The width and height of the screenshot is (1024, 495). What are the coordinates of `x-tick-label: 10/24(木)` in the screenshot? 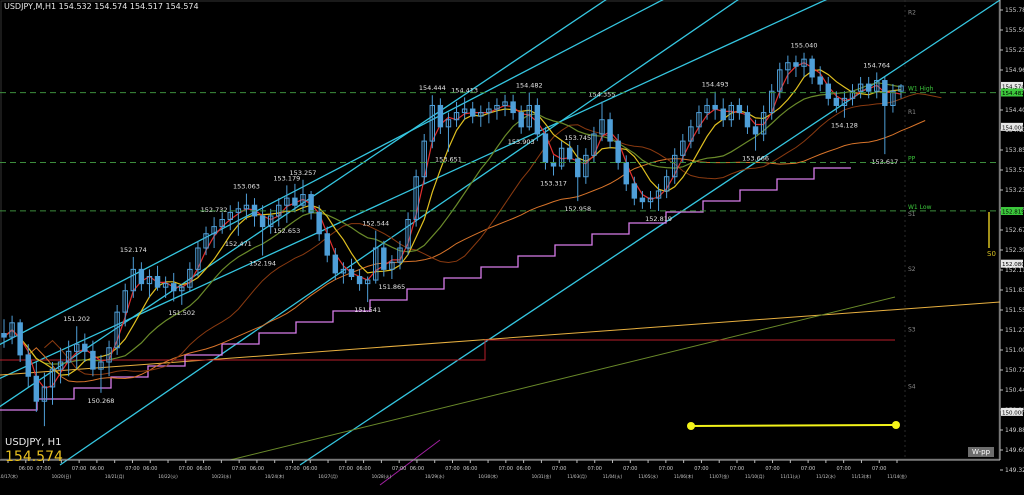 It's located at (275, 476).